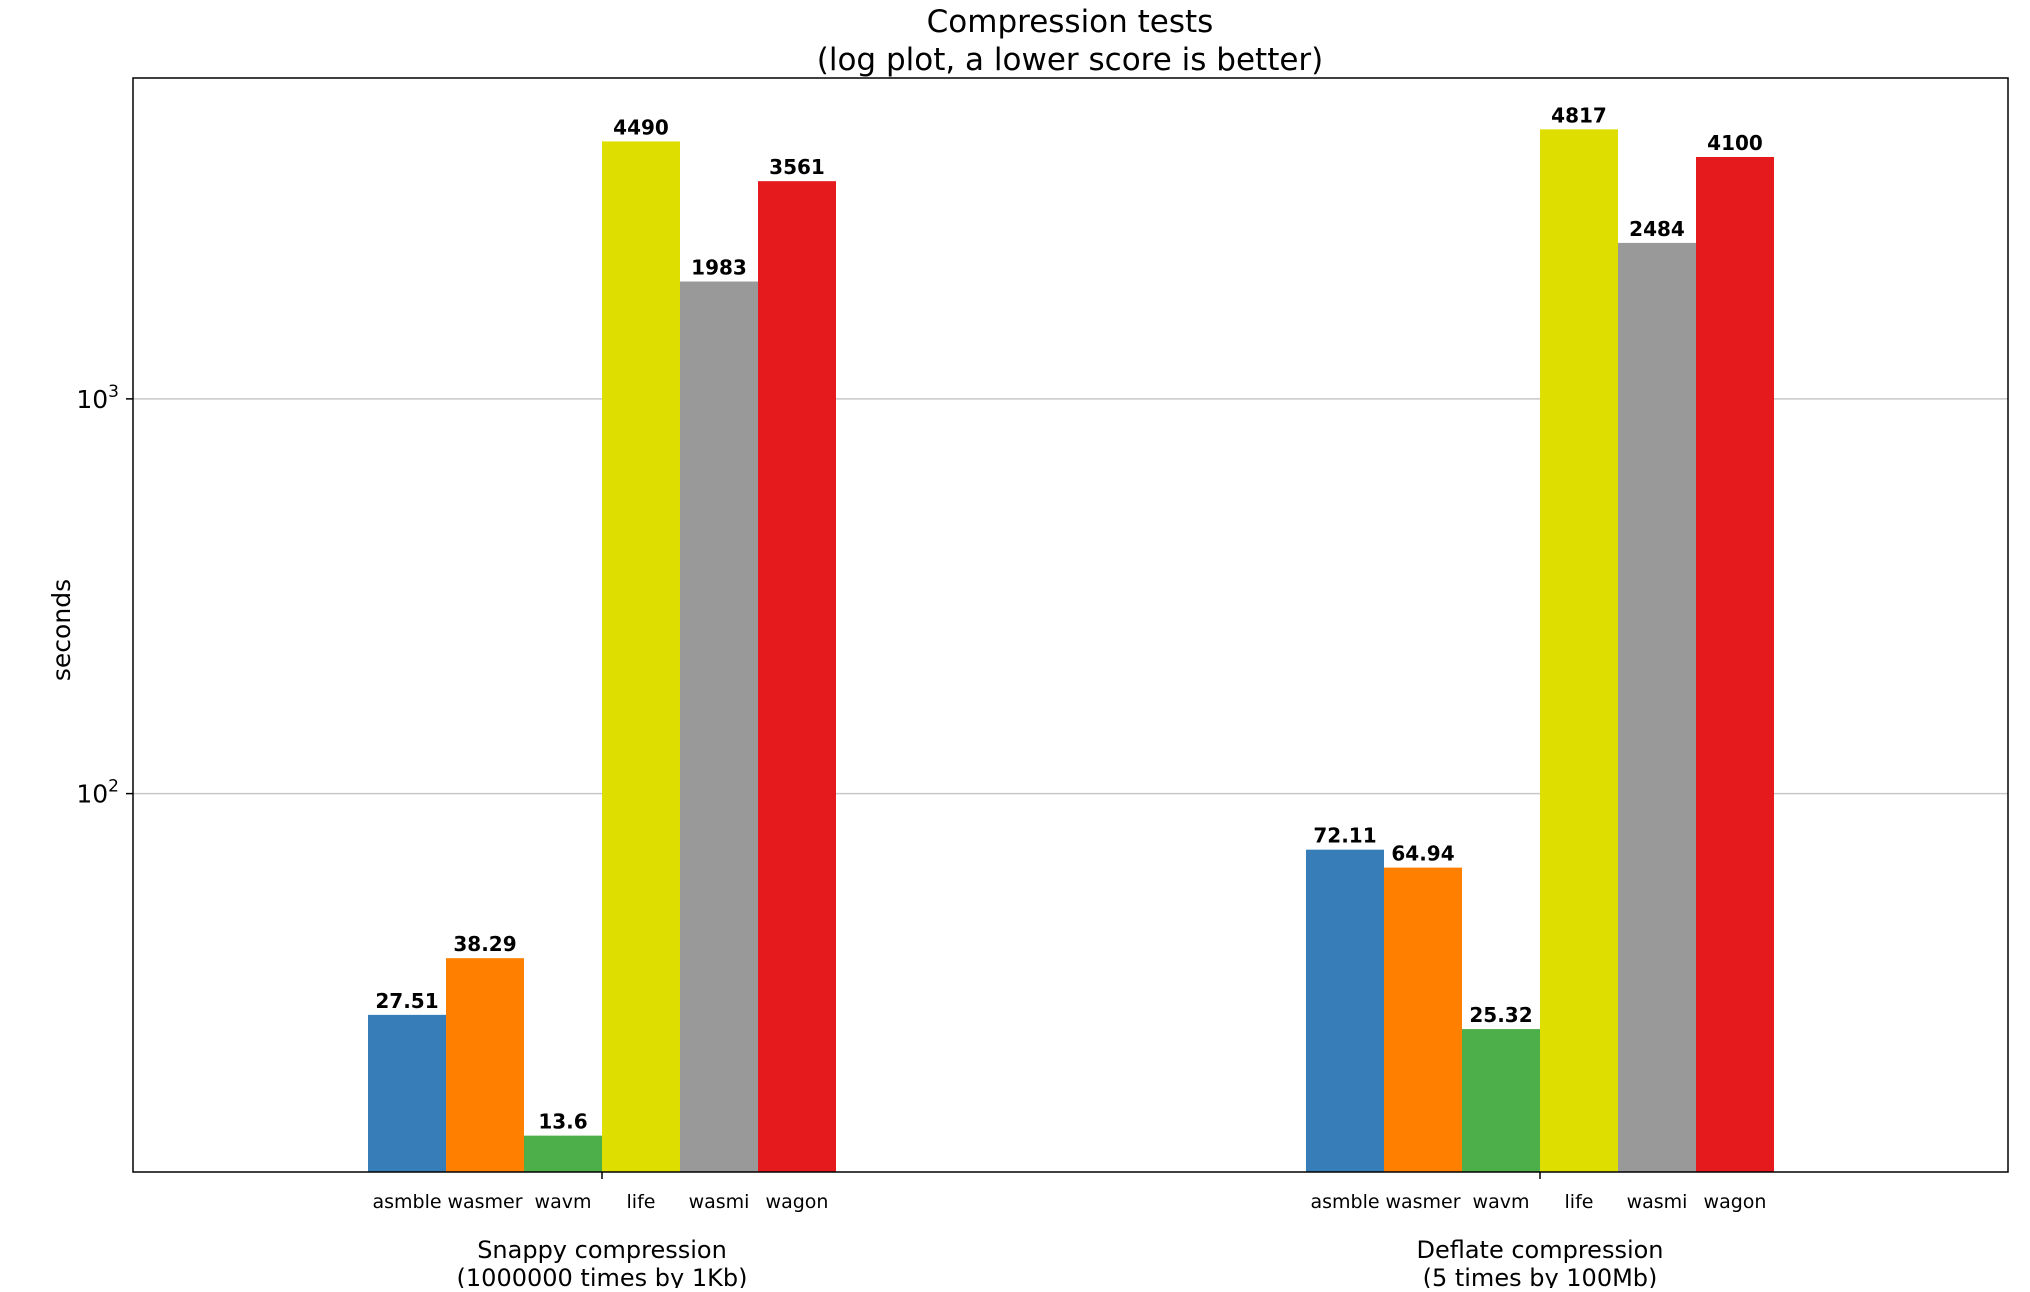 This screenshot has width=2030, height=1292. I want to click on chart-subtitle: (log plot, a lower score is better), so click(1070, 60).